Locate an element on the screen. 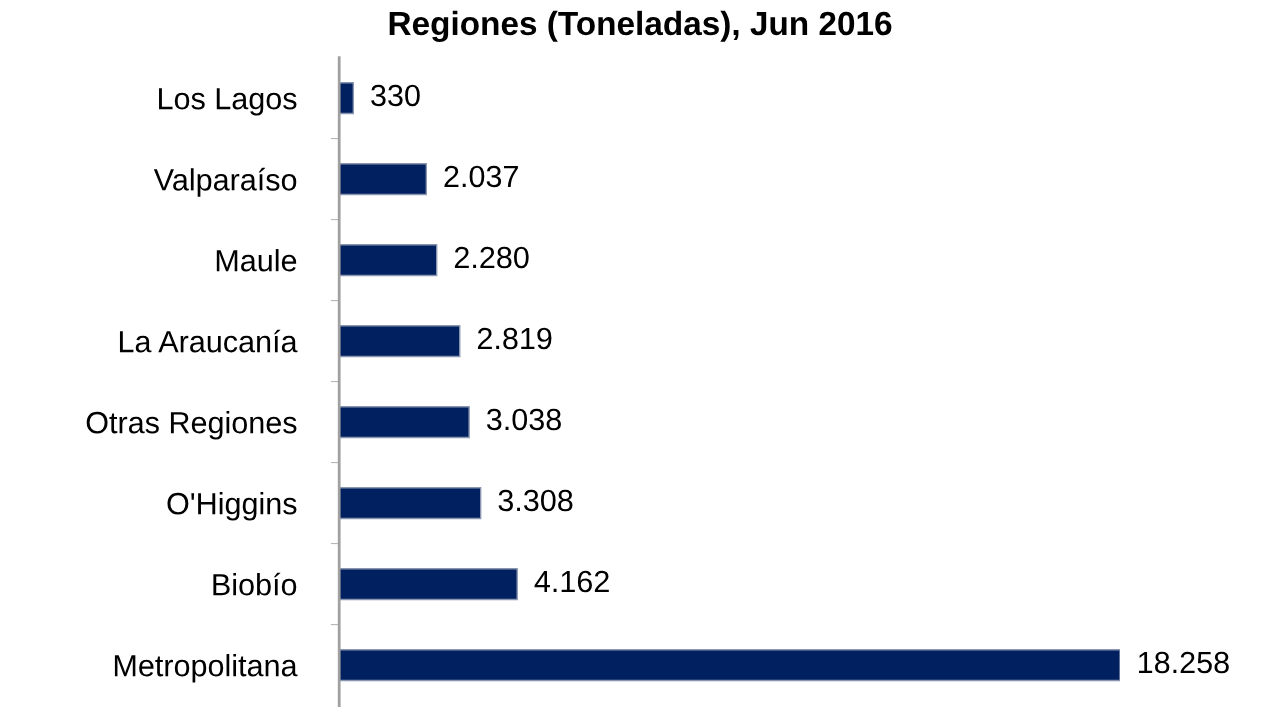 The height and width of the screenshot is (720, 1280). y-tick-label: Metropolitana is located at coordinates (206, 668).